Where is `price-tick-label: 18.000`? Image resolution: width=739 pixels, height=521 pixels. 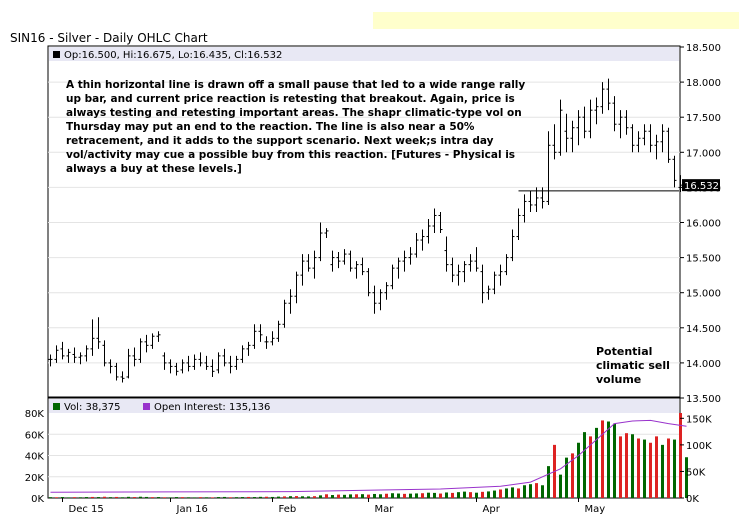
price-tick-label: 18.000 is located at coordinates (703, 83).